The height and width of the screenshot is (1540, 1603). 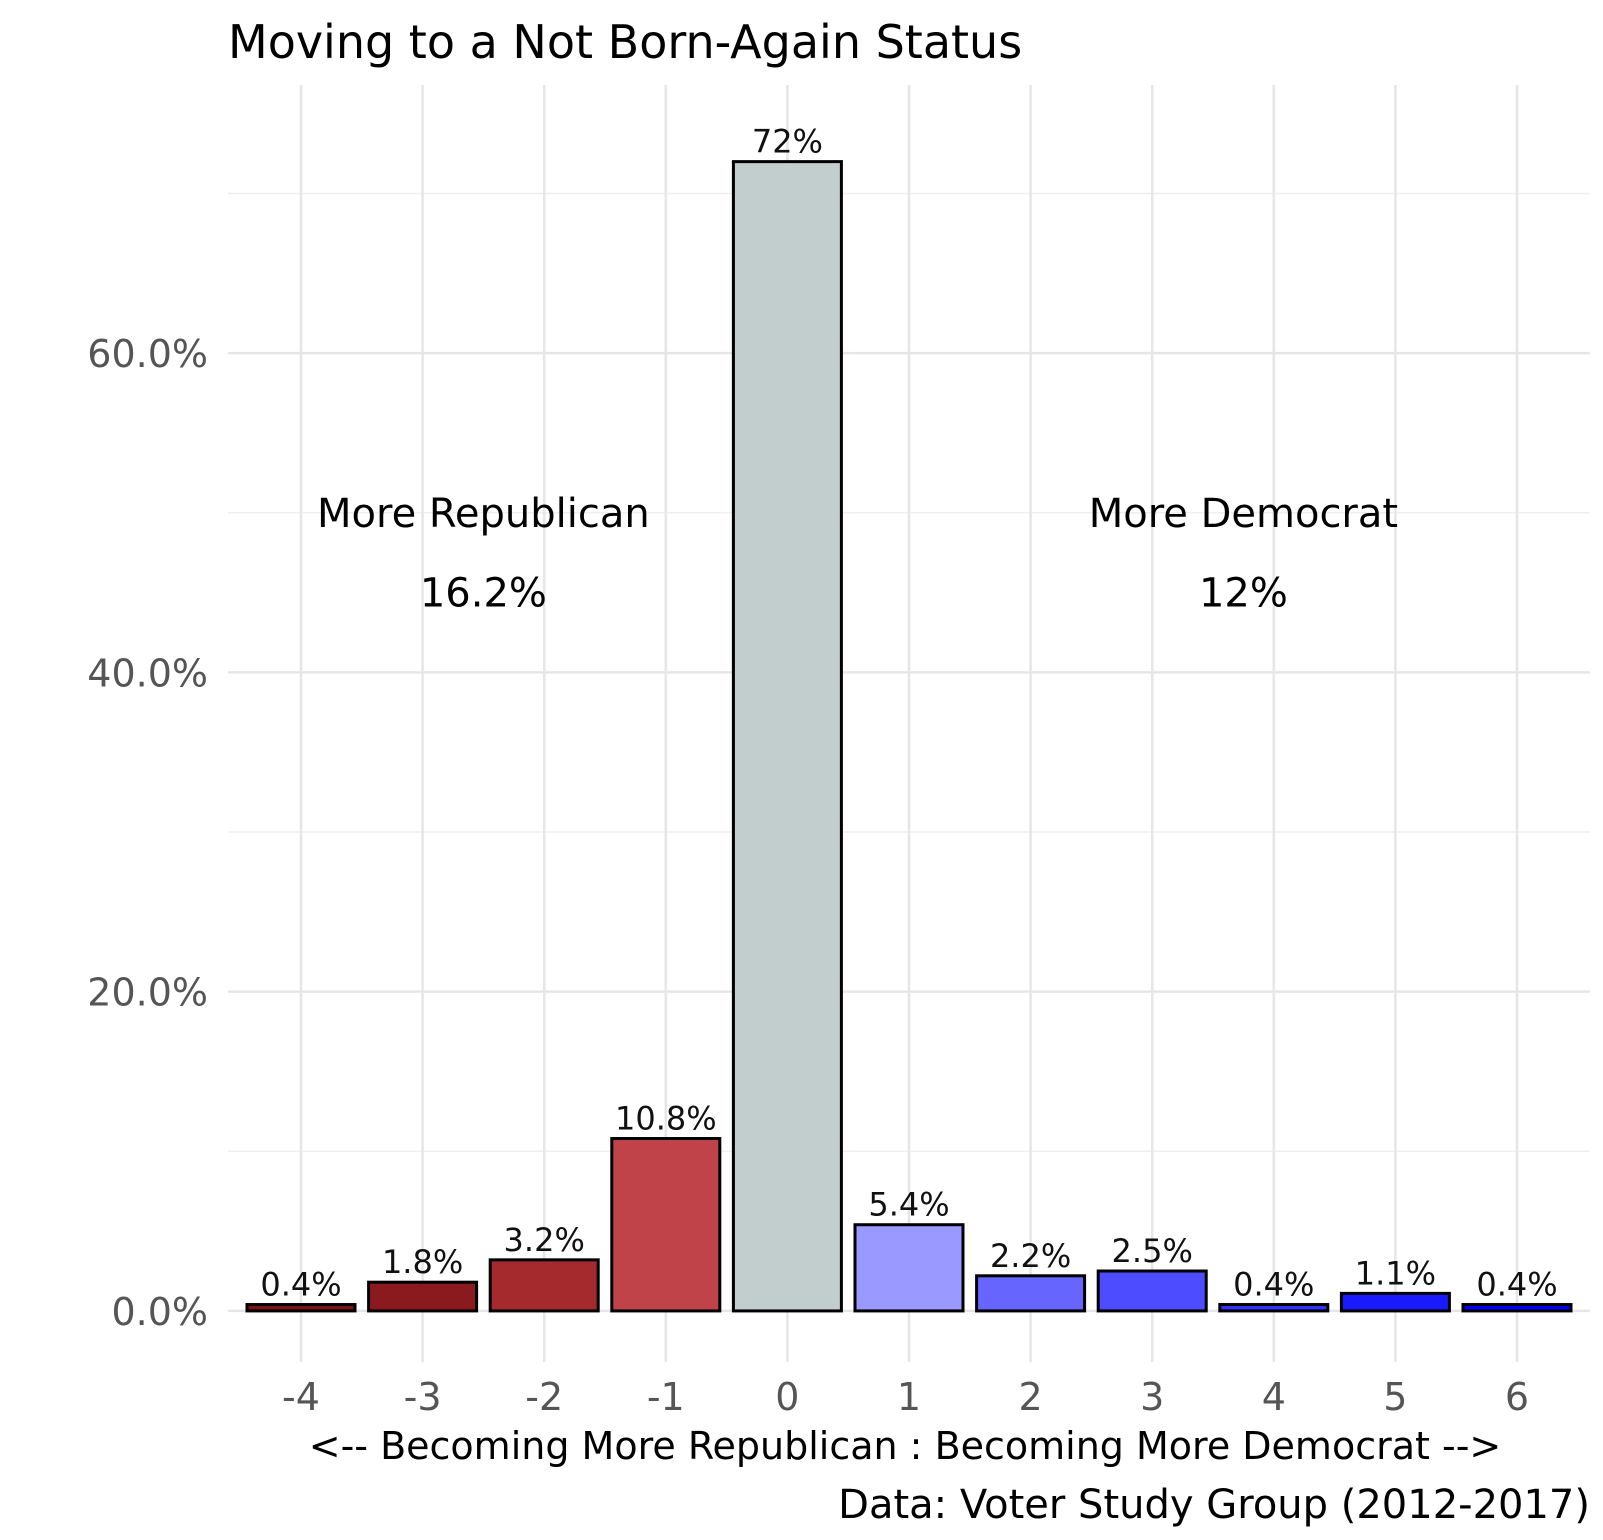 What do you see at coordinates (423, 1397) in the screenshot?
I see `x-tick-label: -3` at bounding box center [423, 1397].